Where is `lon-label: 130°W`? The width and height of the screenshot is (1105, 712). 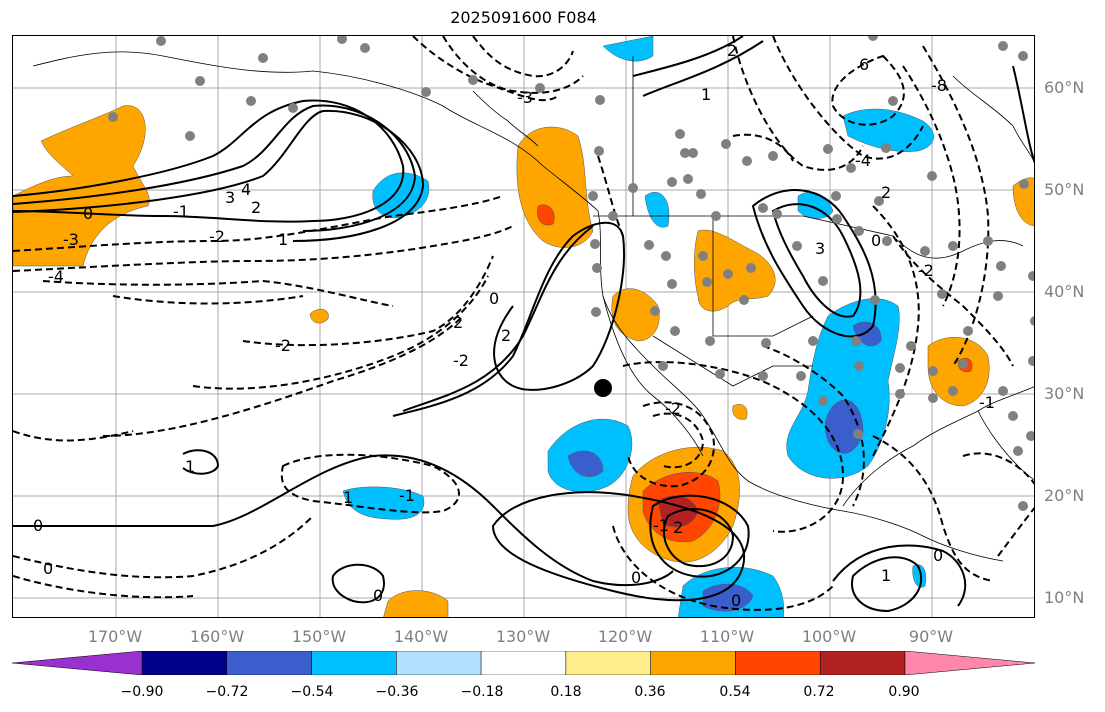
lon-label: 130°W is located at coordinates (523, 636).